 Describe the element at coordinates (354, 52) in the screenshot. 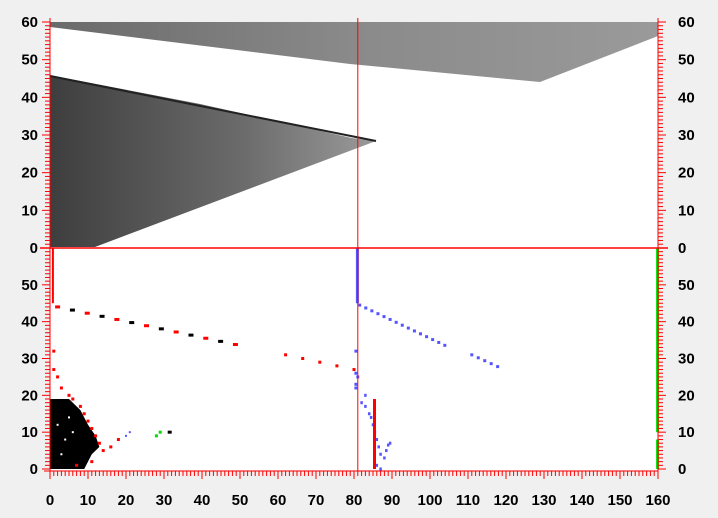

I see `image-region-top` at that location.